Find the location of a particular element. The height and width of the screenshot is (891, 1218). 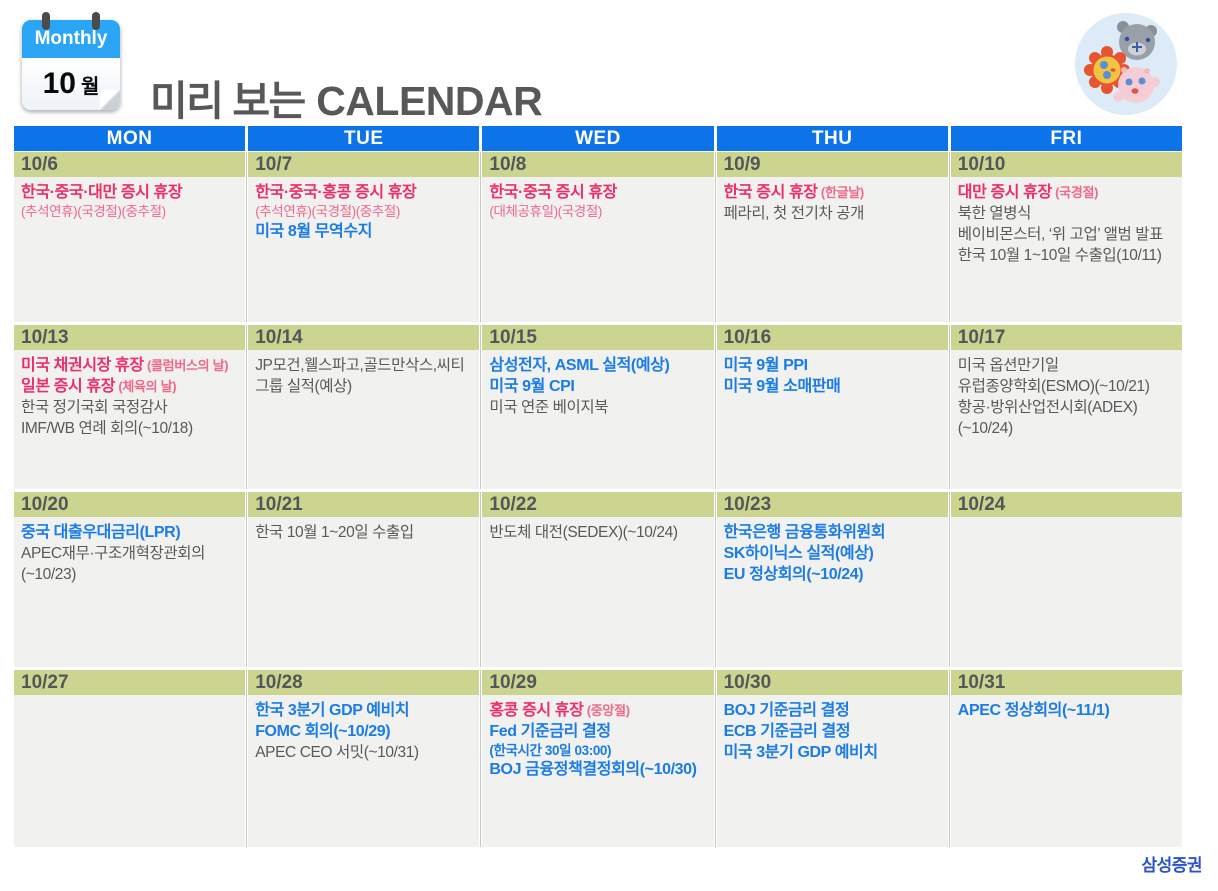

calendar-cell-10-21: 10/21 한국 10월 1~20일 수출입 is located at coordinates (365, 579).